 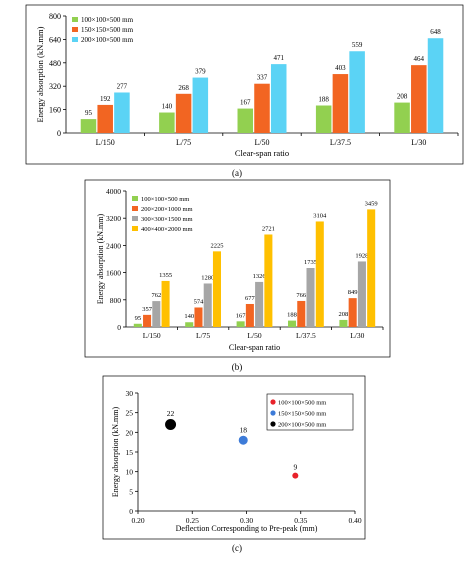 What do you see at coordinates (371, 203) in the screenshot?
I see `data-label: 3459` at bounding box center [371, 203].